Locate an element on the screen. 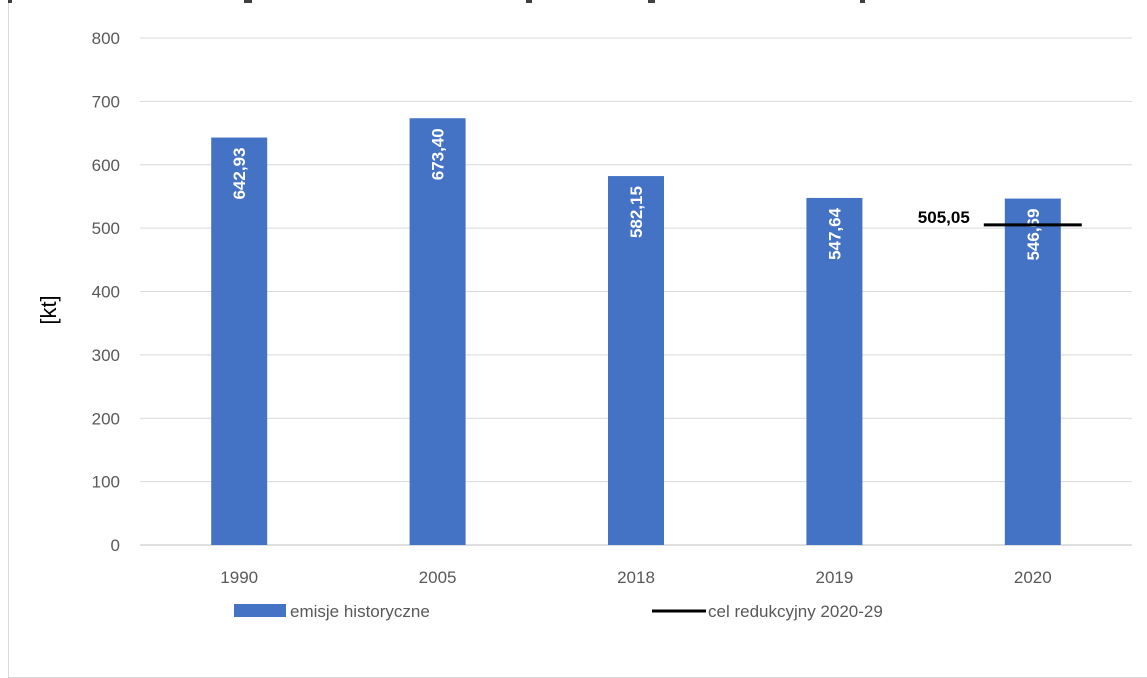 This screenshot has height=678, width=1147. x-axis-ticks: 1990 2005 2018 2019 2020 is located at coordinates (635, 577).